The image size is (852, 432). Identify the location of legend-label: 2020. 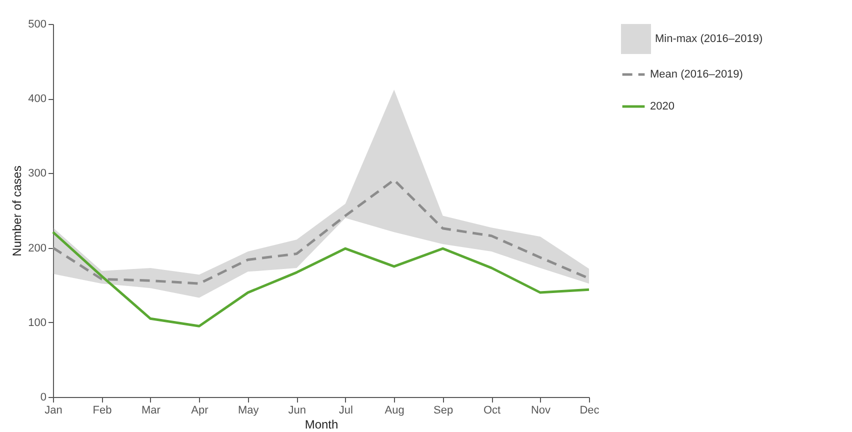
(662, 106).